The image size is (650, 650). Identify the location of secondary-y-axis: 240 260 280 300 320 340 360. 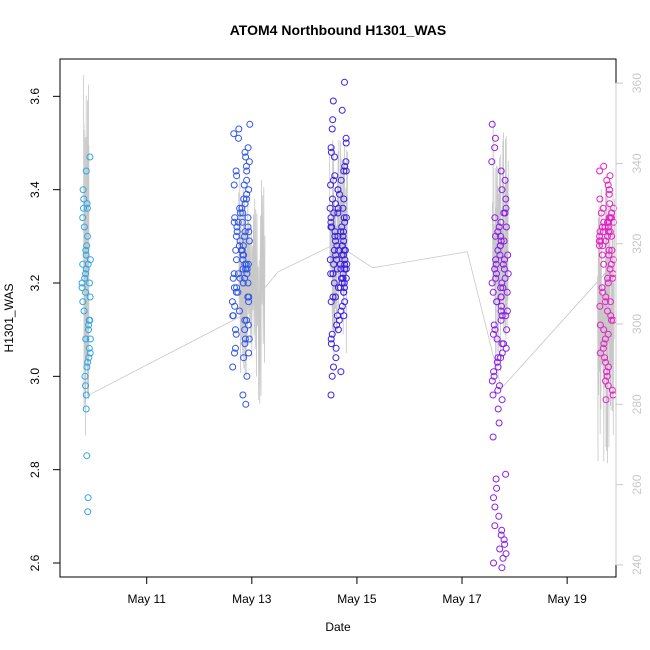
(629, 324).